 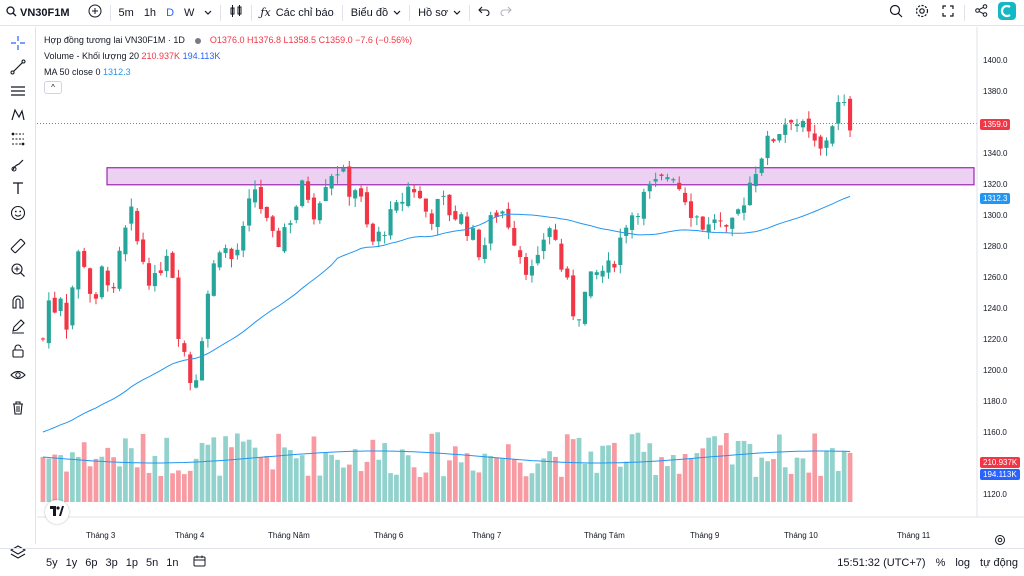 What do you see at coordinates (18, 167) in the screenshot?
I see `brush-tool` at bounding box center [18, 167].